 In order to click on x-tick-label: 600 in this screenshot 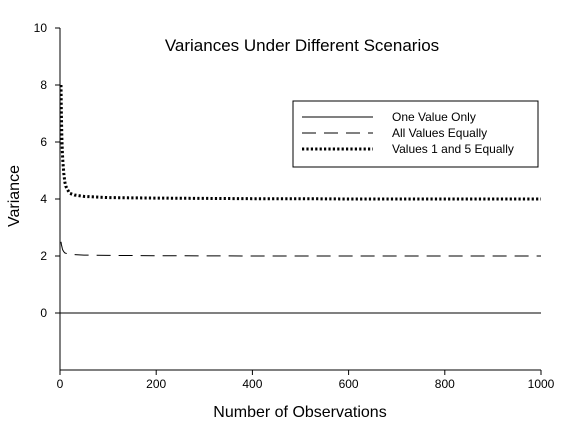, I will do `click(349, 384)`.